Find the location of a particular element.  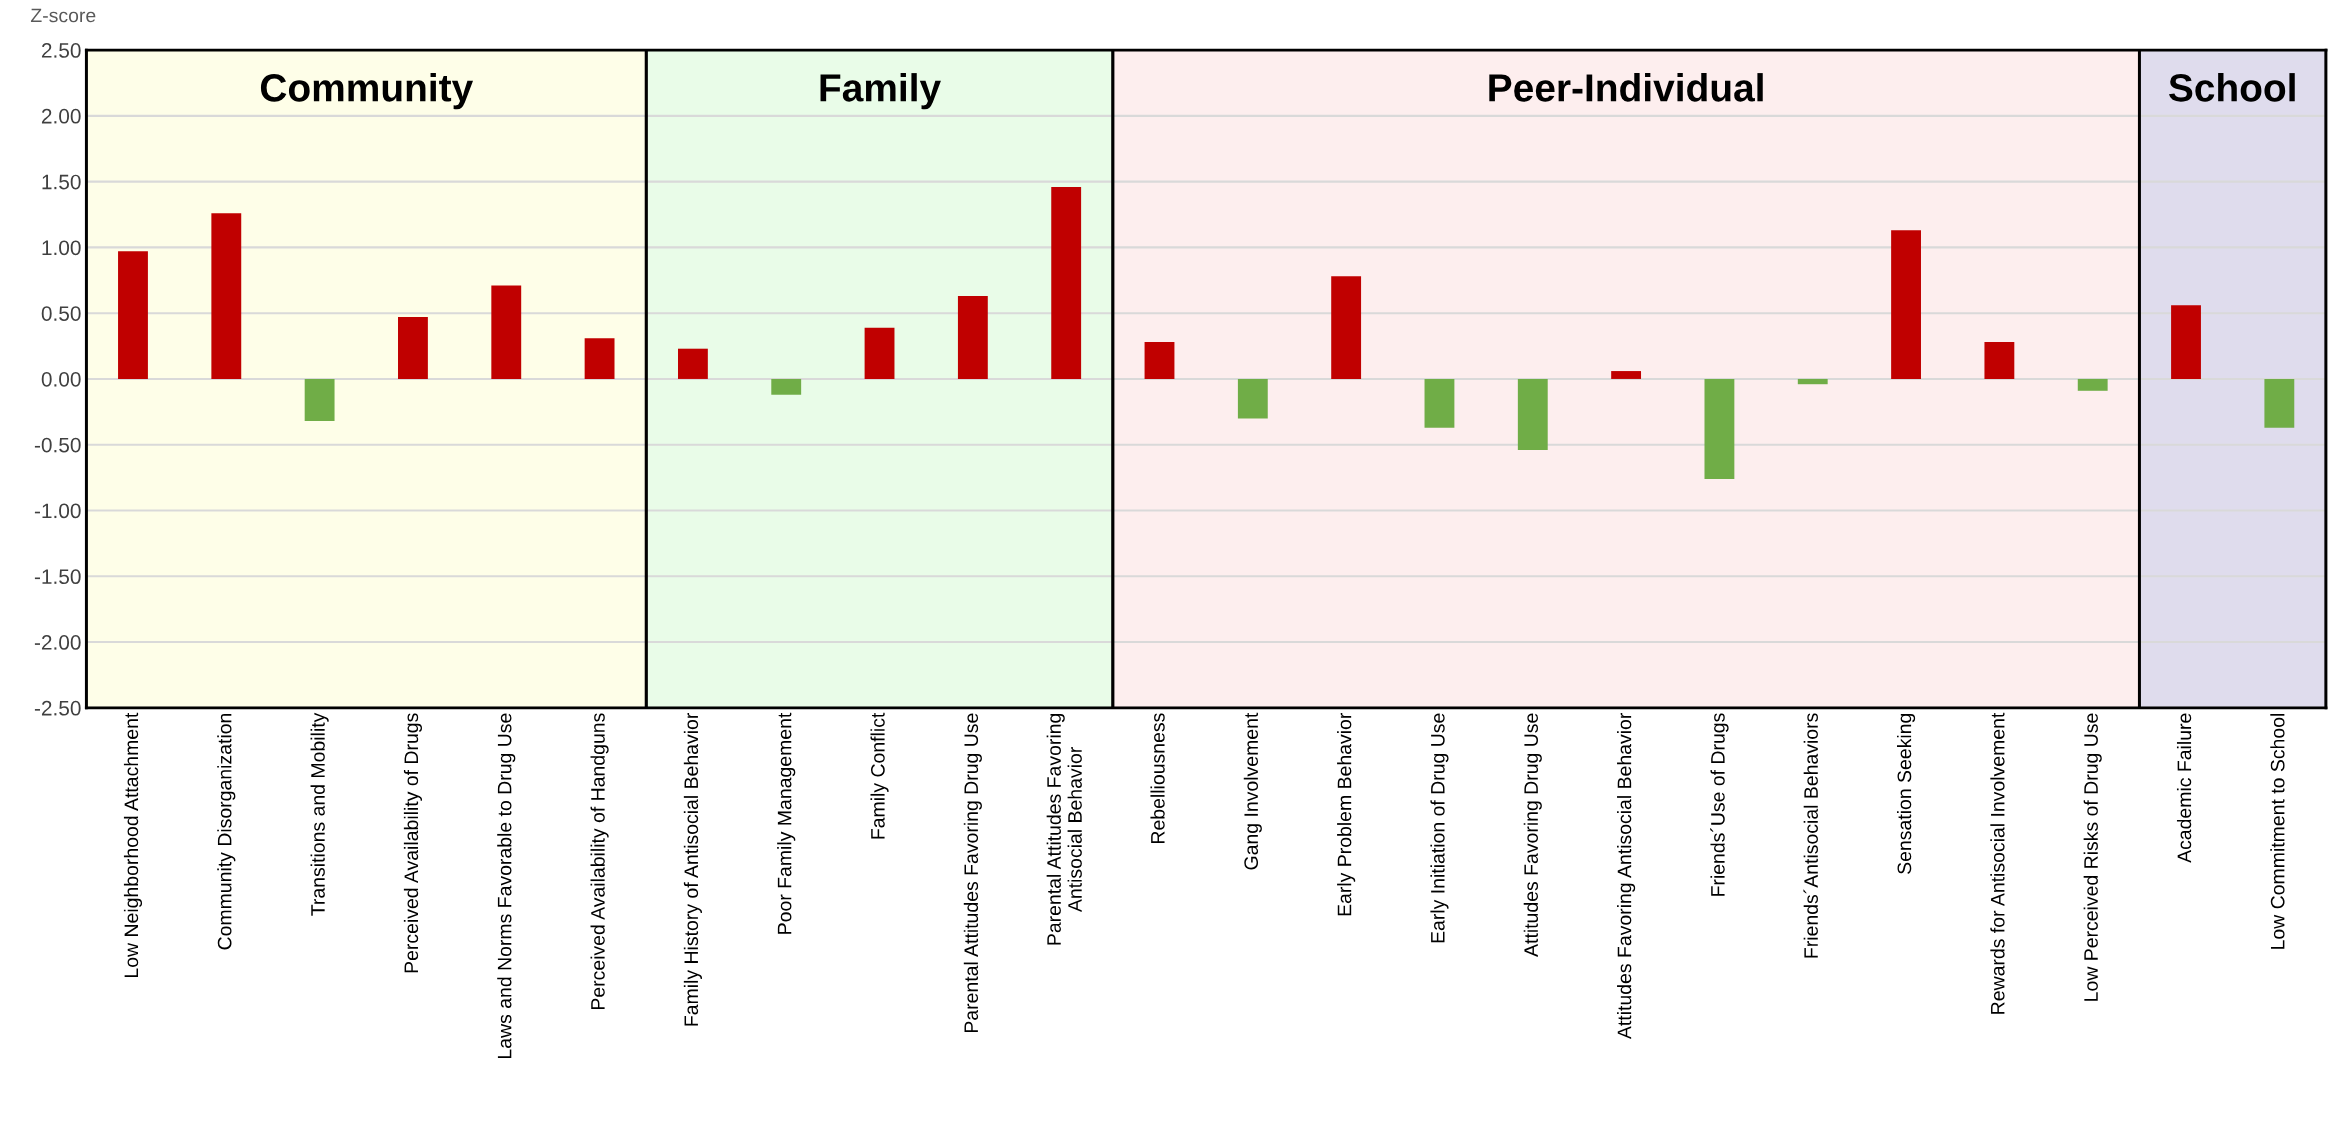

x-tick-label: Parental Attitudes Favoring Drug Use is located at coordinates (972, 873).